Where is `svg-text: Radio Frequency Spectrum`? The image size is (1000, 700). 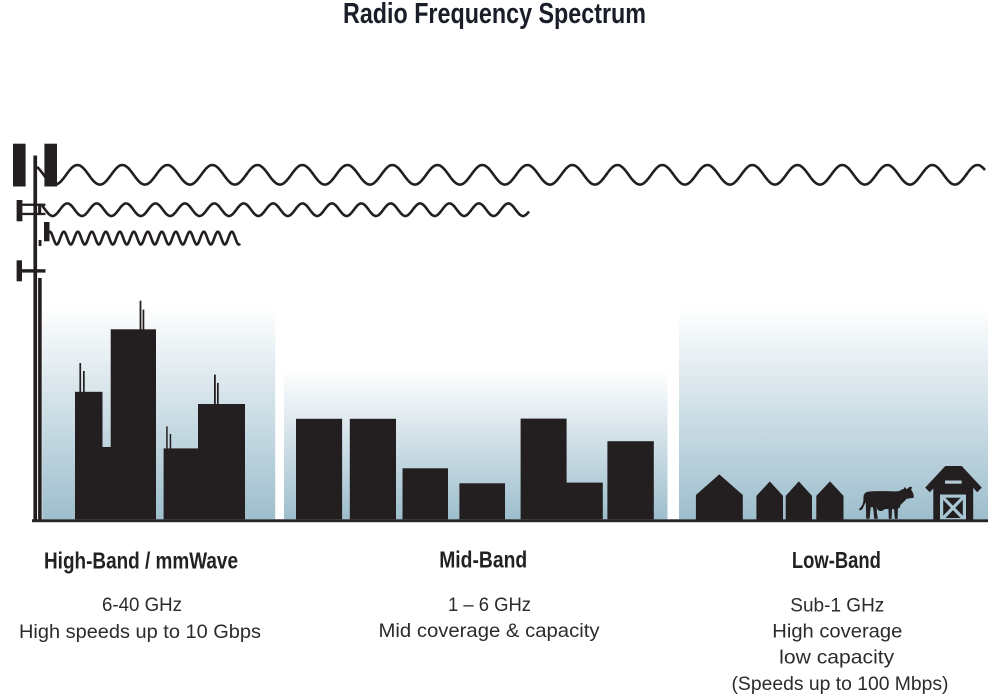
svg-text: Radio Frequency Spectrum is located at coordinates (494, 15).